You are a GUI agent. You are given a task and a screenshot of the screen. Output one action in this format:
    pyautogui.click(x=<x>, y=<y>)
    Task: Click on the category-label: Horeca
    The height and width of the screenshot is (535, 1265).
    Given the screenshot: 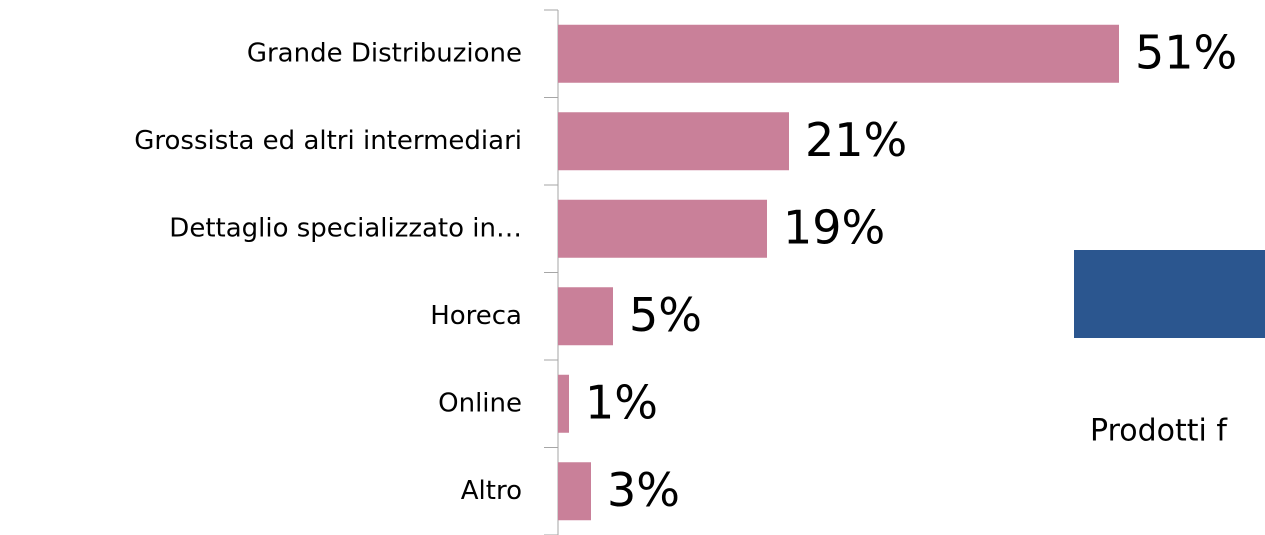 What is the action you would take?
    pyautogui.click(x=476, y=316)
    